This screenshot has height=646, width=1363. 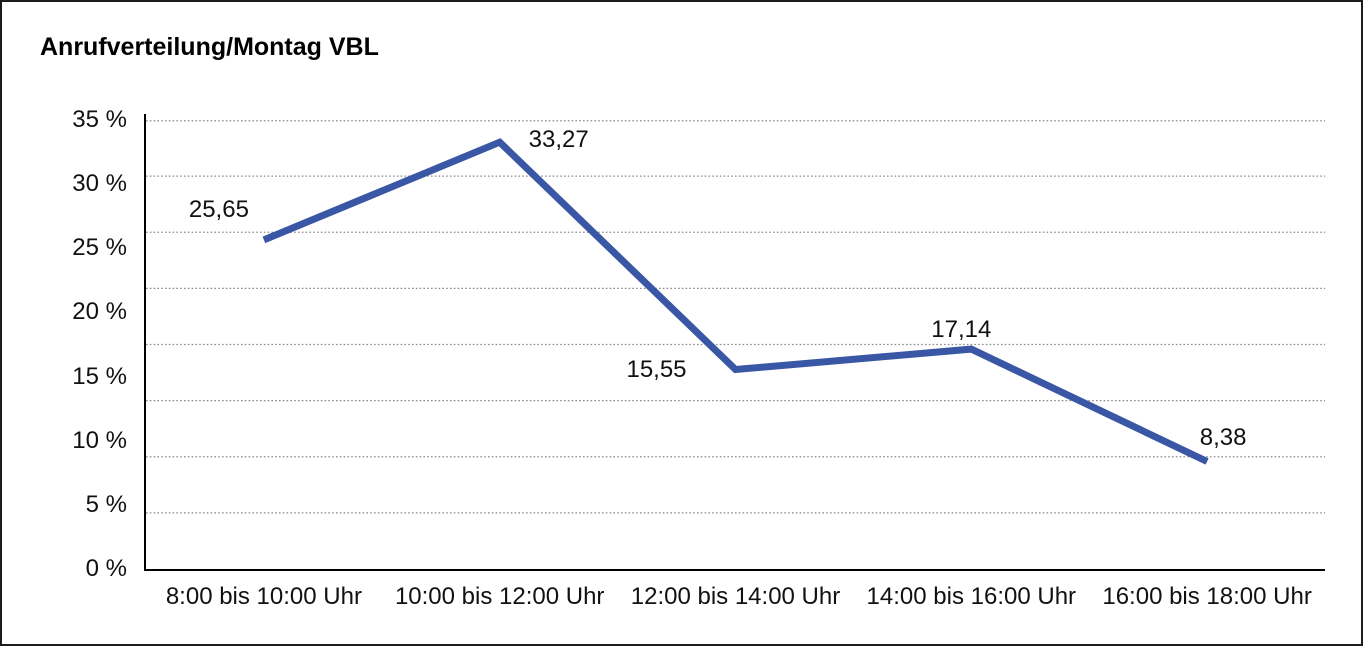 I want to click on y-axis-tick-label: 35 %, so click(x=99, y=119).